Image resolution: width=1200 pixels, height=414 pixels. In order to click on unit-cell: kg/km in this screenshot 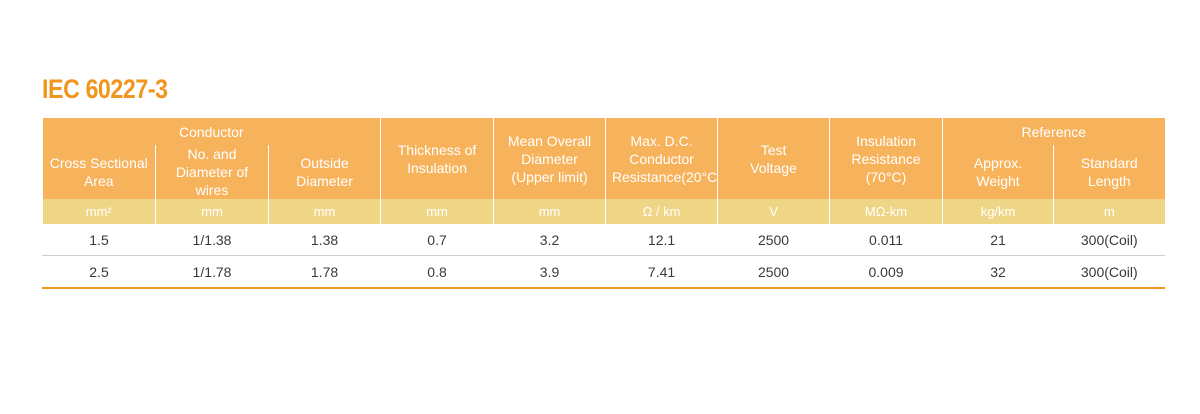, I will do `click(998, 211)`.